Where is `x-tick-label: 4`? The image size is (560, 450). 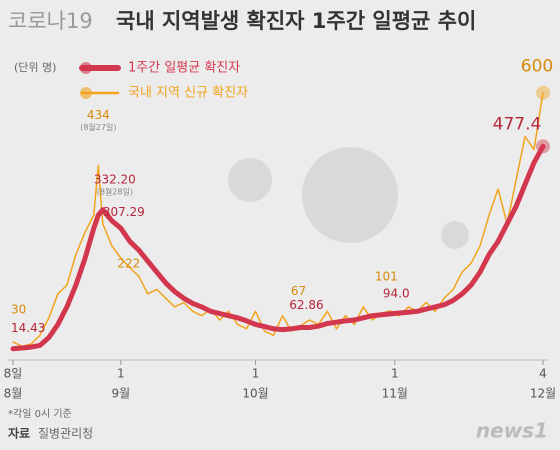
x-tick-label: 4 is located at coordinates (543, 374).